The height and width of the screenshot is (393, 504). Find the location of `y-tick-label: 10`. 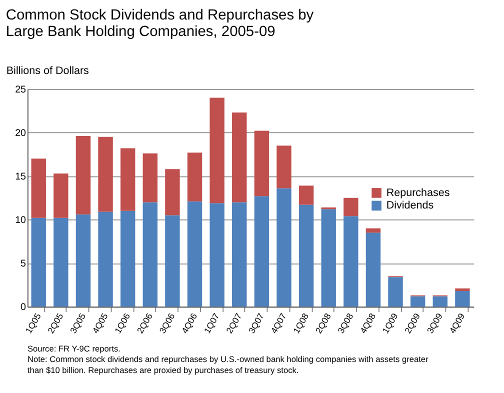

y-tick-label: 10 is located at coordinates (21, 220).